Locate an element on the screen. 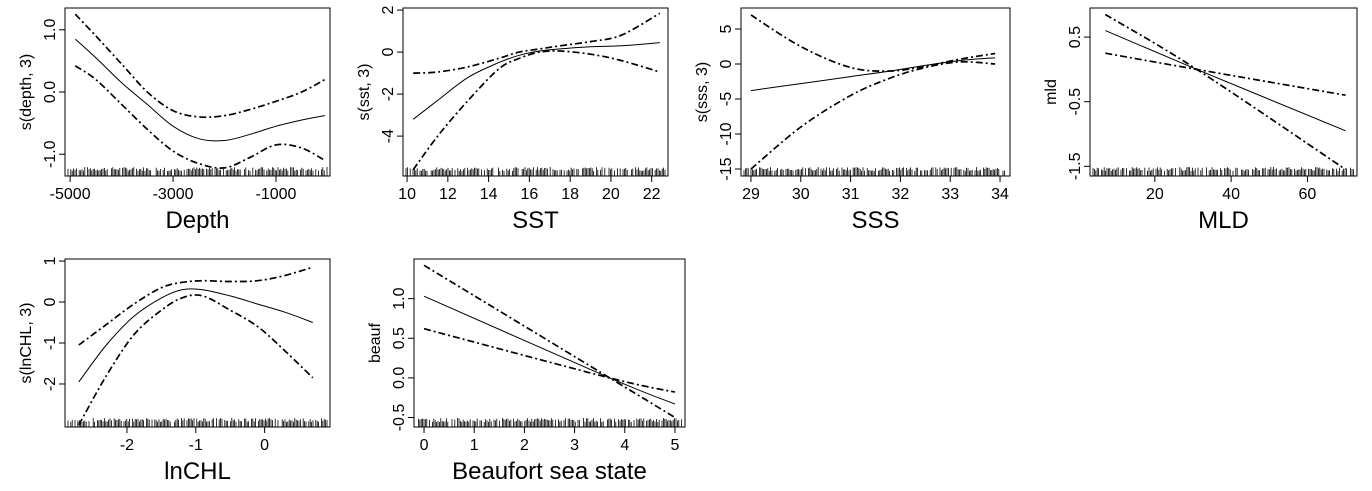 The image size is (1372, 491). x-tick-label: 30 is located at coordinates (801, 194).